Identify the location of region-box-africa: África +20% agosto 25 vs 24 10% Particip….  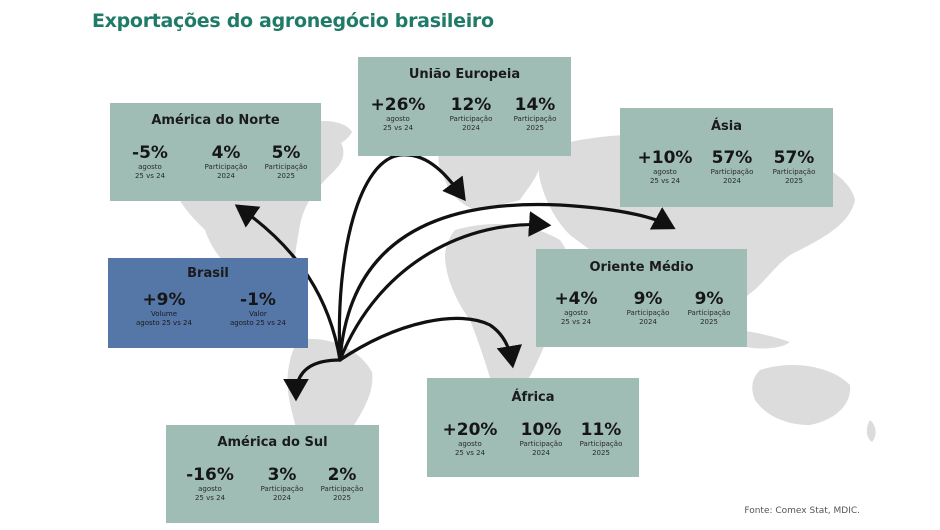
(533, 427).